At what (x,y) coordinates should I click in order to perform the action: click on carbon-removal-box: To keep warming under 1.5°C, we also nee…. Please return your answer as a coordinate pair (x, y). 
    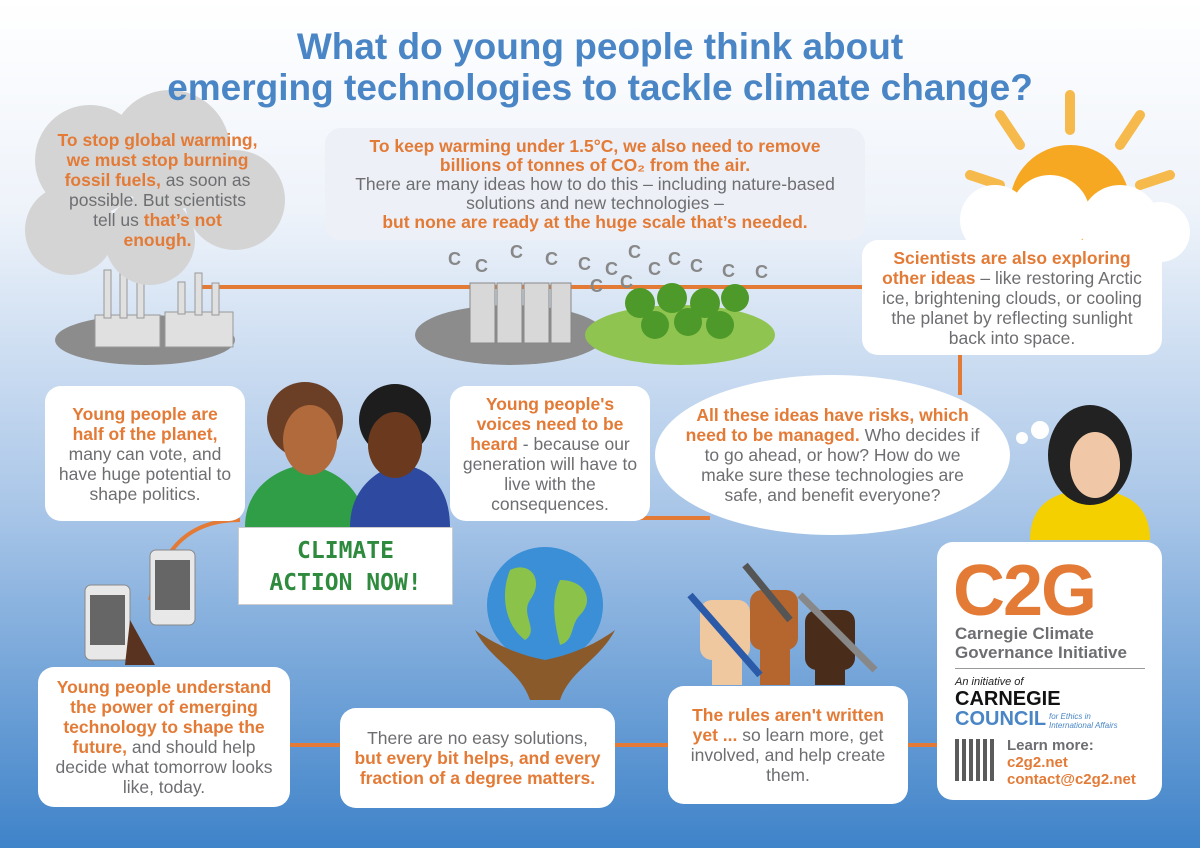
    Looking at the image, I should click on (595, 184).